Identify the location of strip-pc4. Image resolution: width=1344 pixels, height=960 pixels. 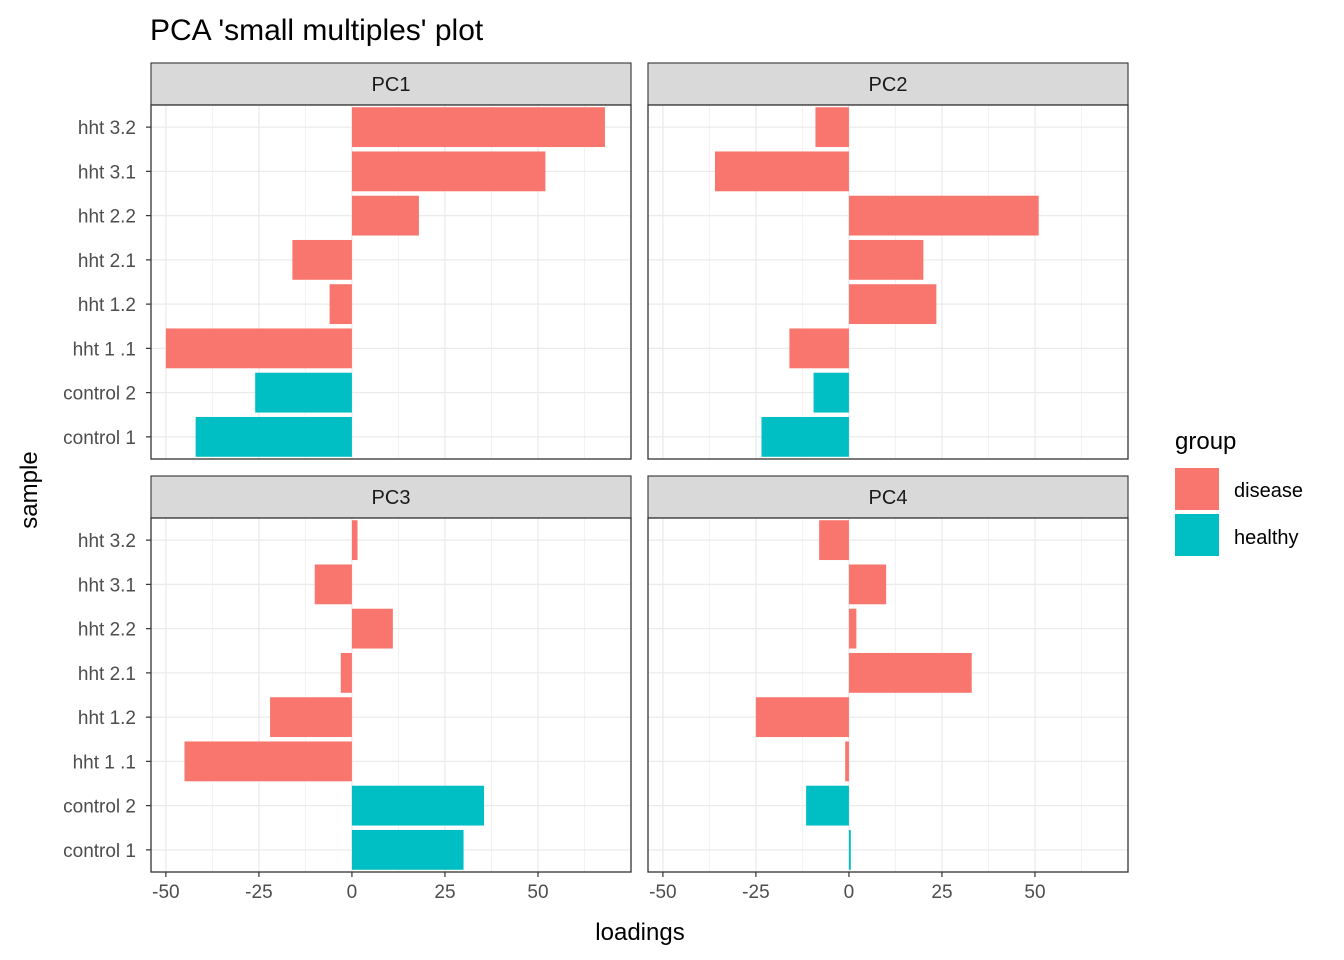
(888, 497).